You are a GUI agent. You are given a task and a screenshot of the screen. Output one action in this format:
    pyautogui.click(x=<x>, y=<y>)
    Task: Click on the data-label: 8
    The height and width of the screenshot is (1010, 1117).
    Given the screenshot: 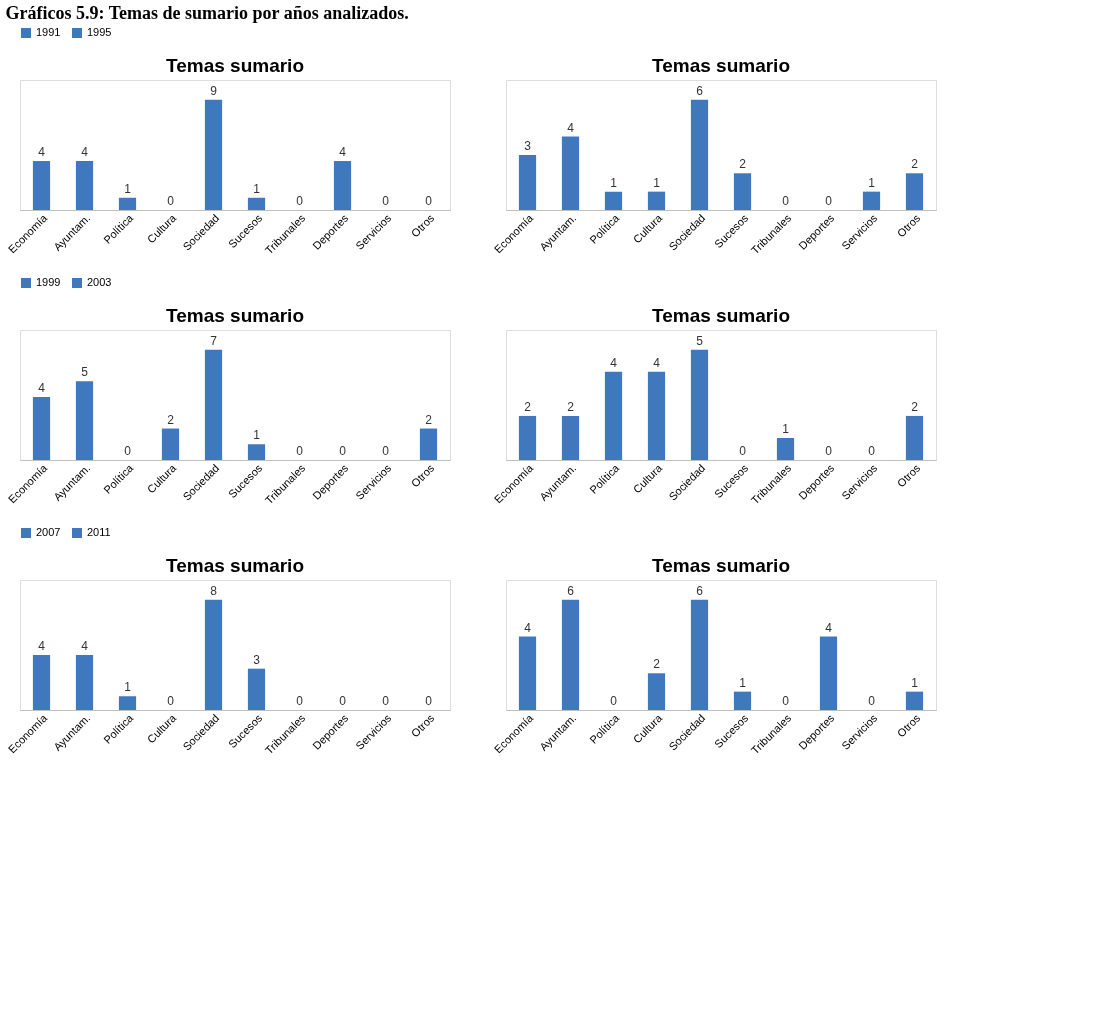 What is the action you would take?
    pyautogui.click(x=214, y=590)
    